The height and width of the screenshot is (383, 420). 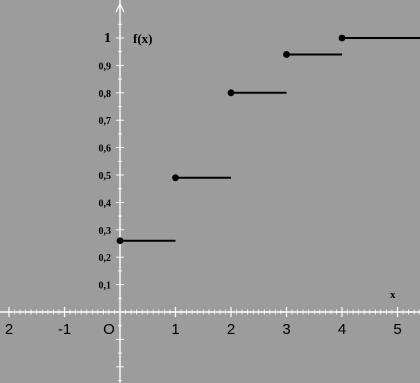 What do you see at coordinates (286, 329) in the screenshot?
I see `x-tick-label: 3` at bounding box center [286, 329].